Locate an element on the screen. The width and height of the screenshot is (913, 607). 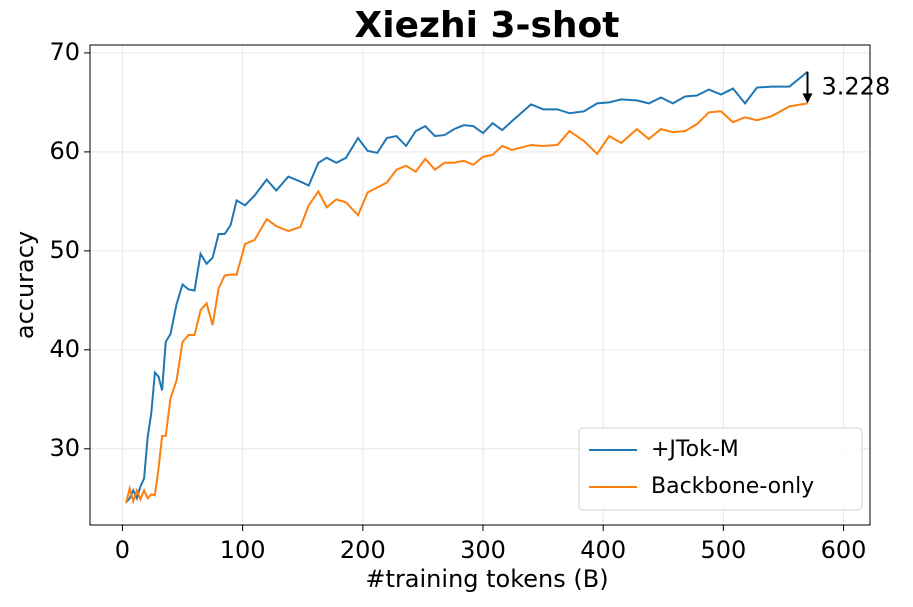
y-axis-label: accuracy is located at coordinates (25, 285).